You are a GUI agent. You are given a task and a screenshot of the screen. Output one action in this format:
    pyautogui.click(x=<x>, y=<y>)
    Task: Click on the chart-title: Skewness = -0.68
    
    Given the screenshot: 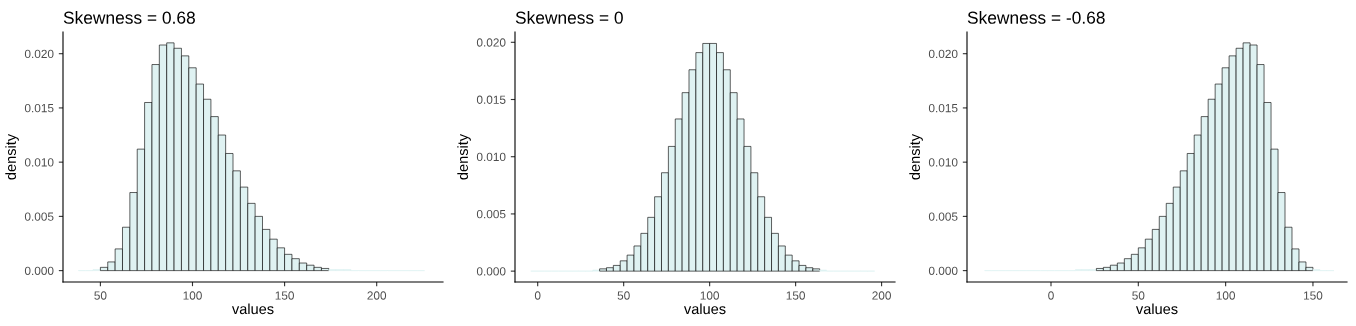 What is the action you would take?
    pyautogui.click(x=1036, y=17)
    